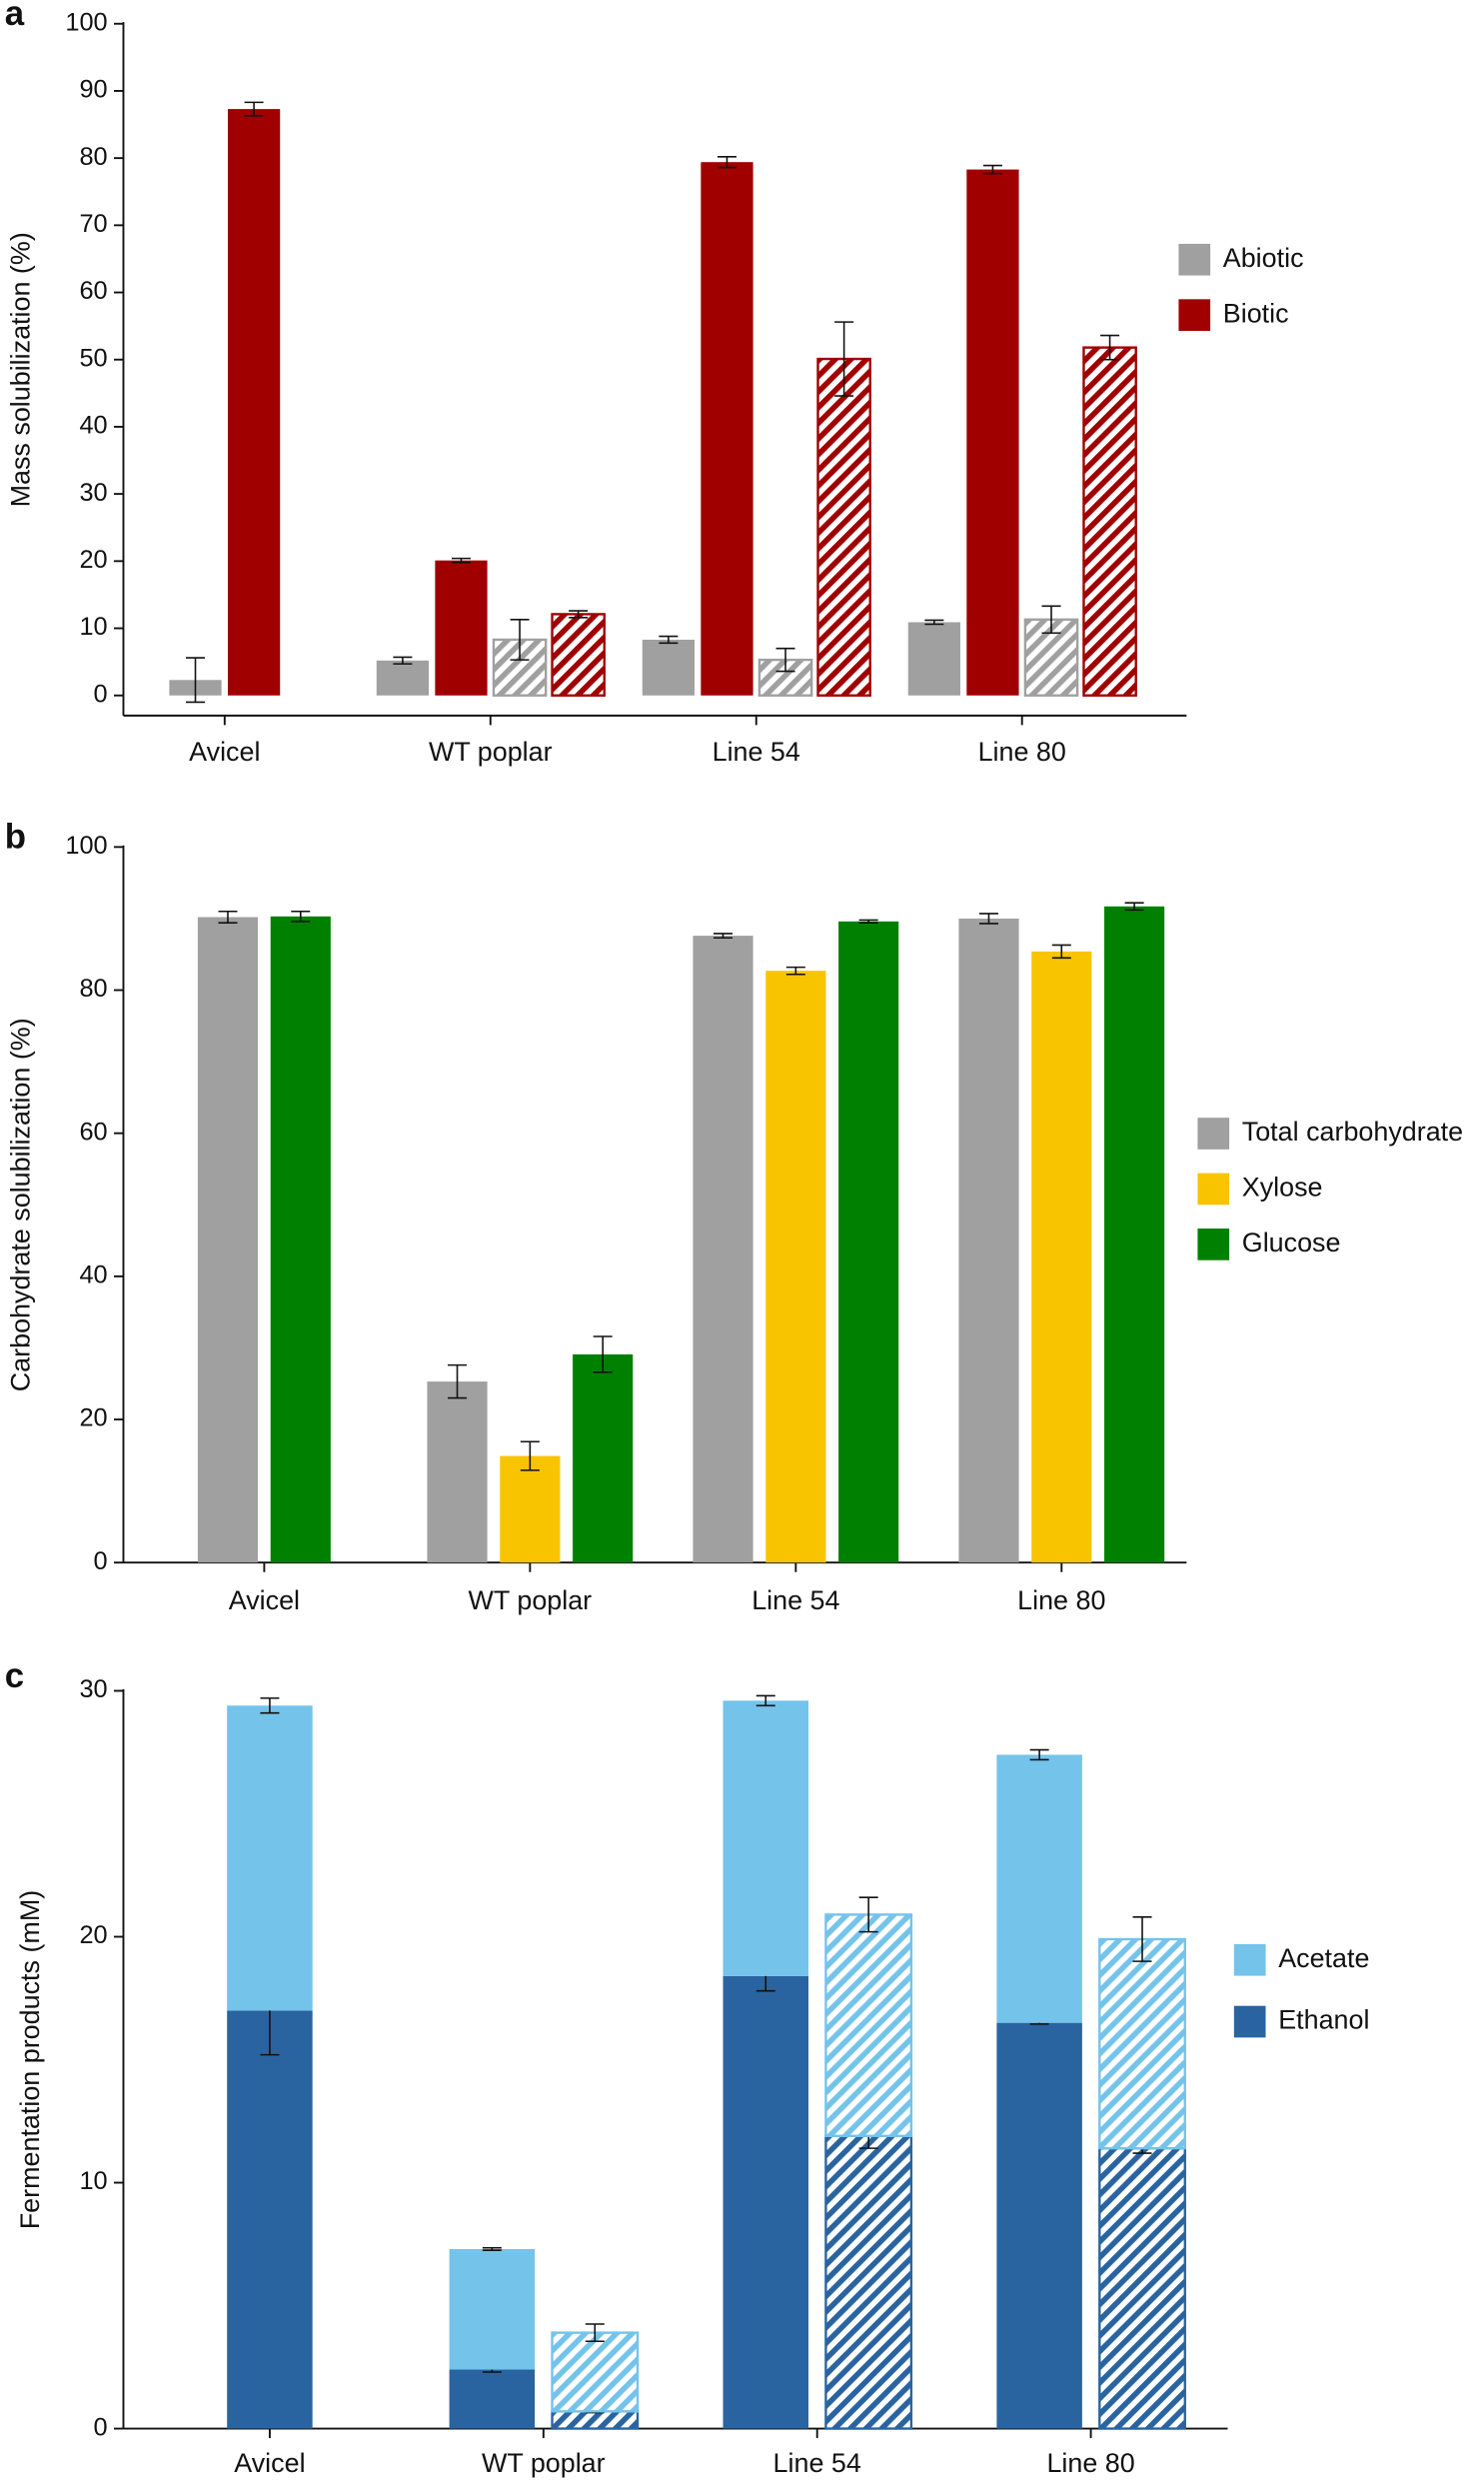 Image resolution: width=1484 pixels, height=2484 pixels. Describe the element at coordinates (1291, 1242) in the screenshot. I see `legend-label: Glucose` at that location.